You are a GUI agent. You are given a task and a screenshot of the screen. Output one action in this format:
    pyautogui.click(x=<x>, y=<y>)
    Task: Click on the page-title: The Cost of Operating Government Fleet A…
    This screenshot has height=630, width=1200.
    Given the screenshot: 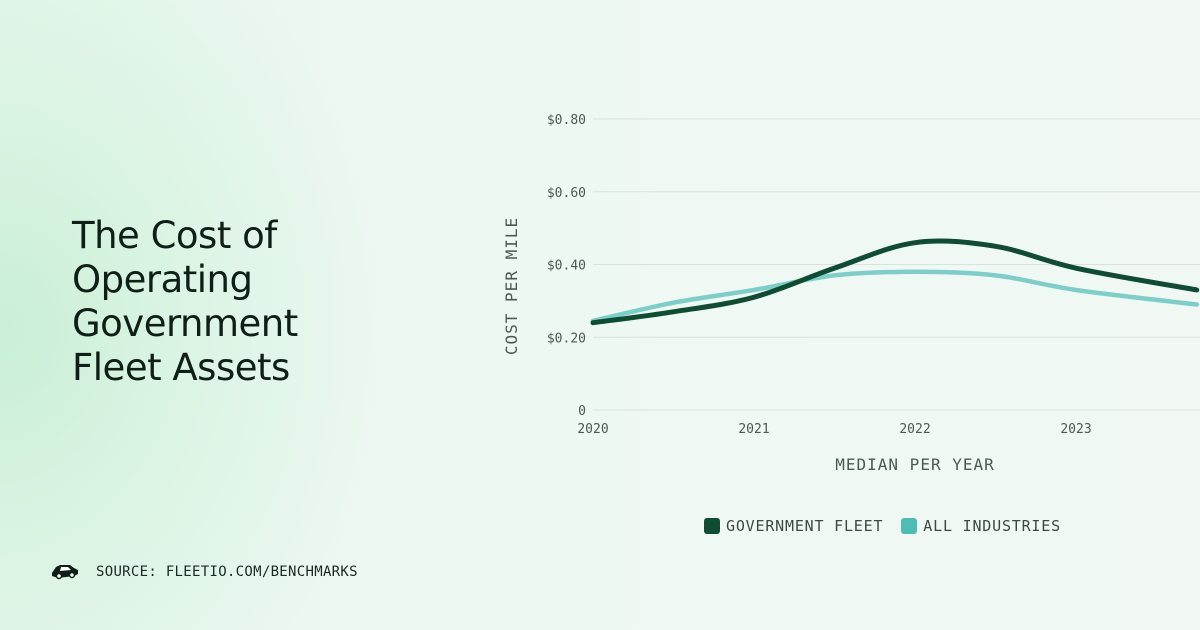 What is the action you would take?
    pyautogui.click(x=237, y=302)
    